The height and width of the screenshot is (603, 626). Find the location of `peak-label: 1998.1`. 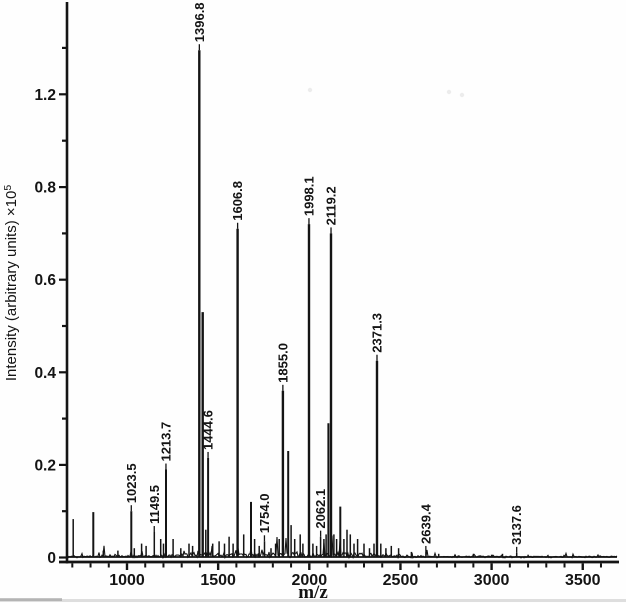

peak-label: 1998.1 is located at coordinates (308, 196).